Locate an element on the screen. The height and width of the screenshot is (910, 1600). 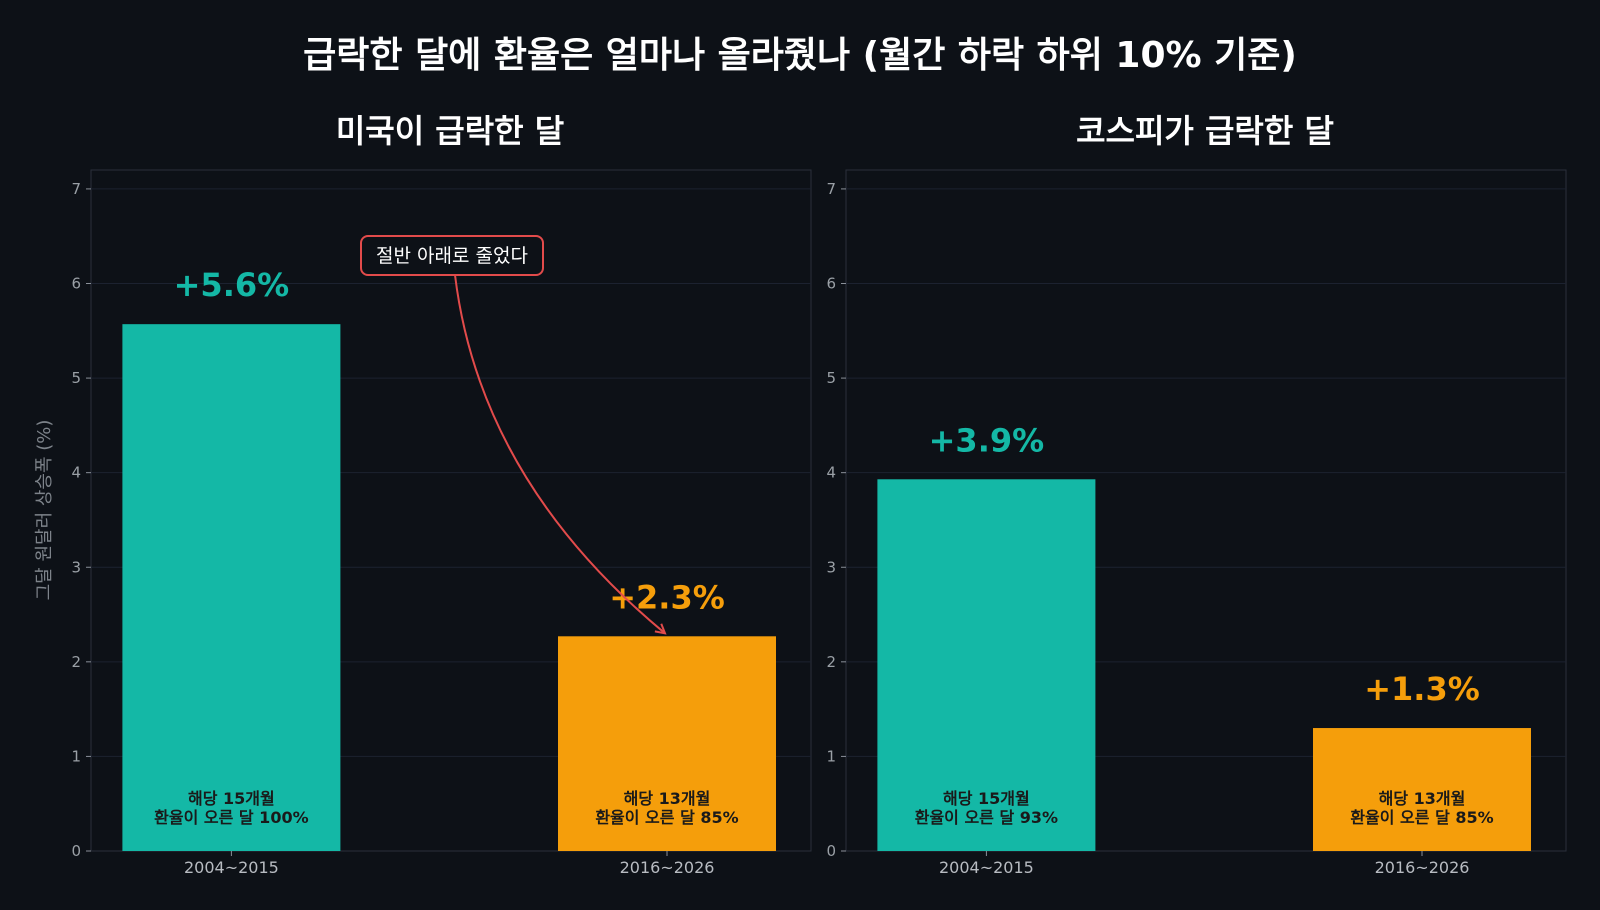
bar-inner-label: 환율이 오른 달 100% is located at coordinates (231, 817).